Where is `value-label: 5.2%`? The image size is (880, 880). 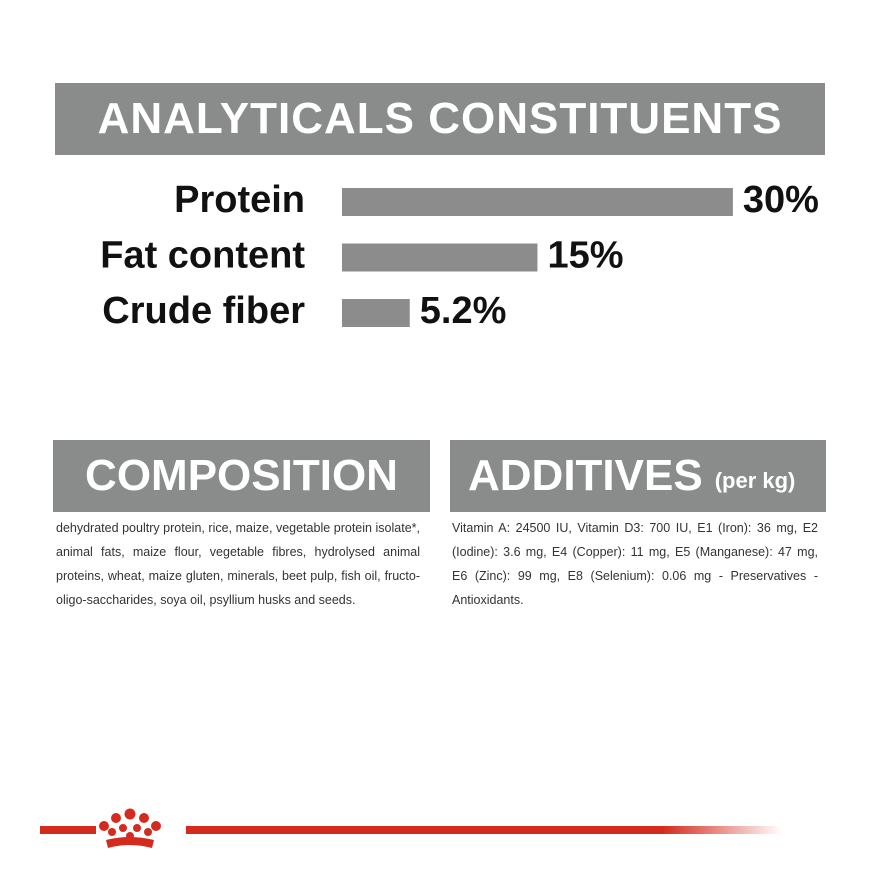 value-label: 5.2% is located at coordinates (463, 311).